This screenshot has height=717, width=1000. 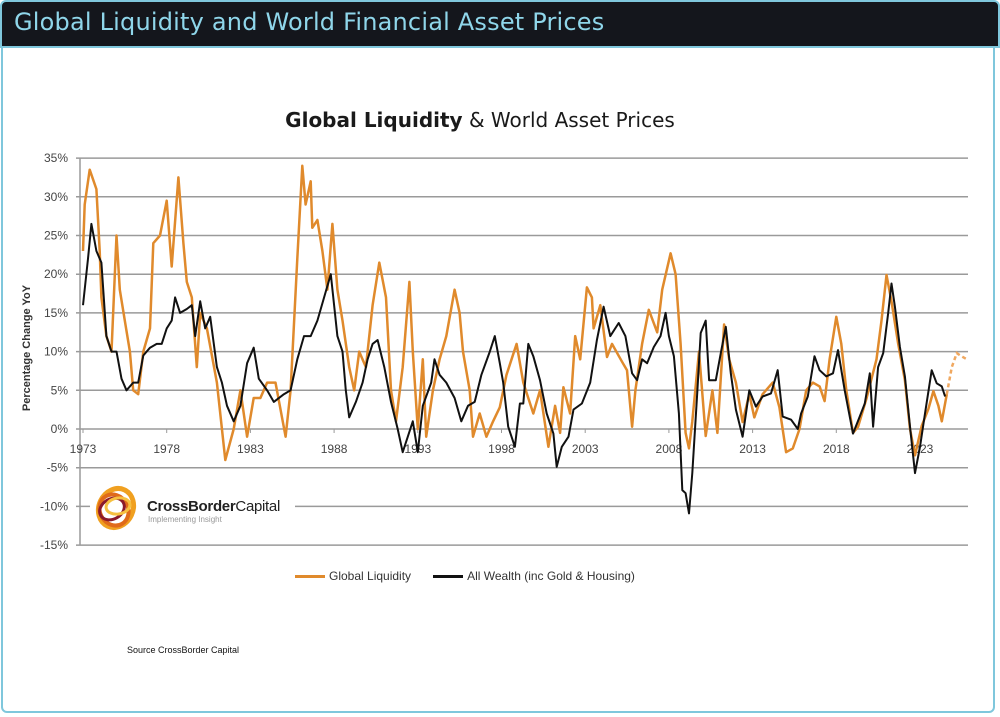 I want to click on legend-label: All Wealth (inc Gold & Housing), so click(x=551, y=576).